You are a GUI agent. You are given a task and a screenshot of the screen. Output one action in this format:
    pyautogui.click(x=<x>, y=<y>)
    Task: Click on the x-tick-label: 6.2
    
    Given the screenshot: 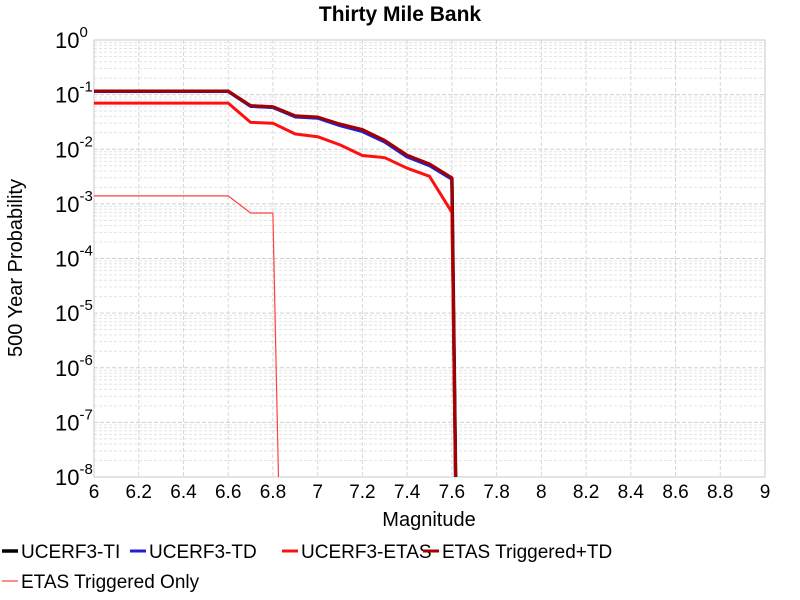 What is the action you would take?
    pyautogui.click(x=139, y=492)
    